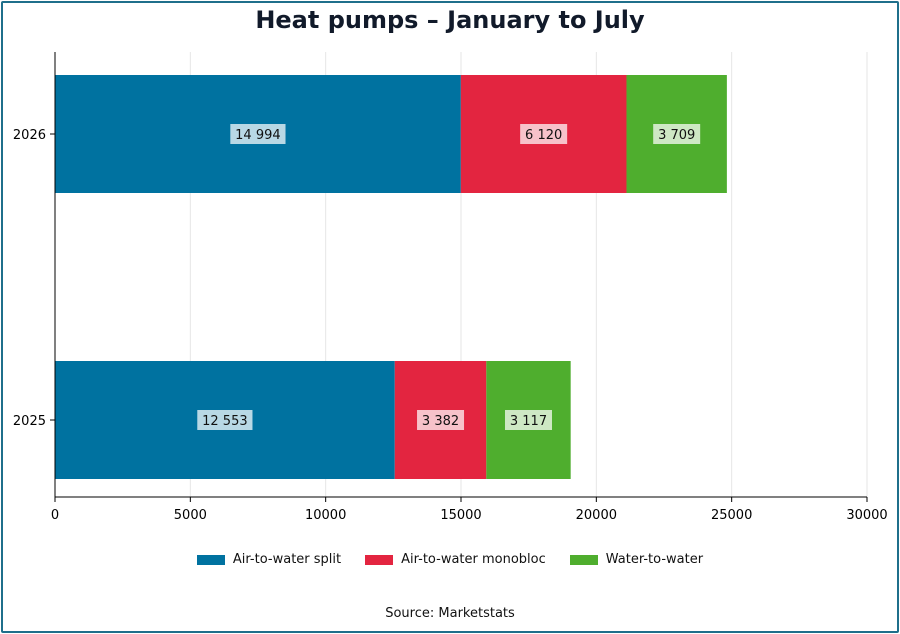  What do you see at coordinates (55, 515) in the screenshot?
I see `x-tick-label: 0` at bounding box center [55, 515].